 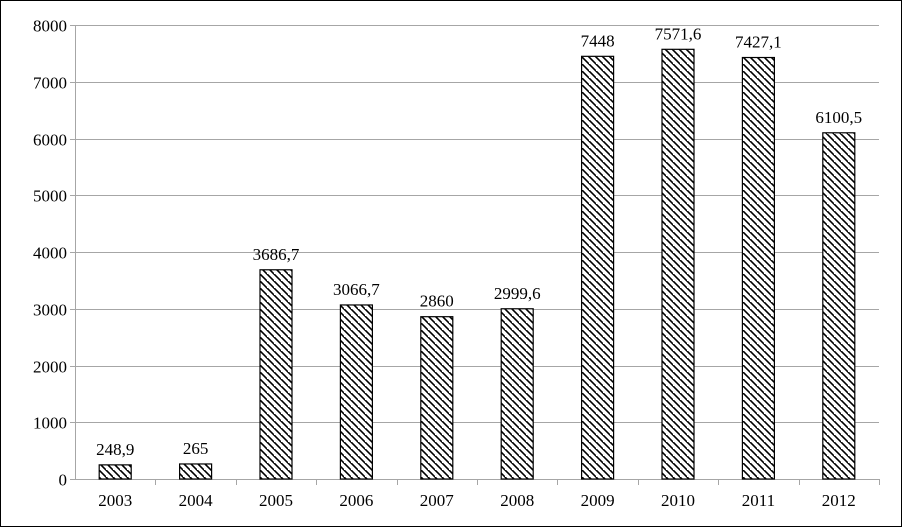 What do you see at coordinates (839, 306) in the screenshot?
I see `bar-2012` at bounding box center [839, 306].